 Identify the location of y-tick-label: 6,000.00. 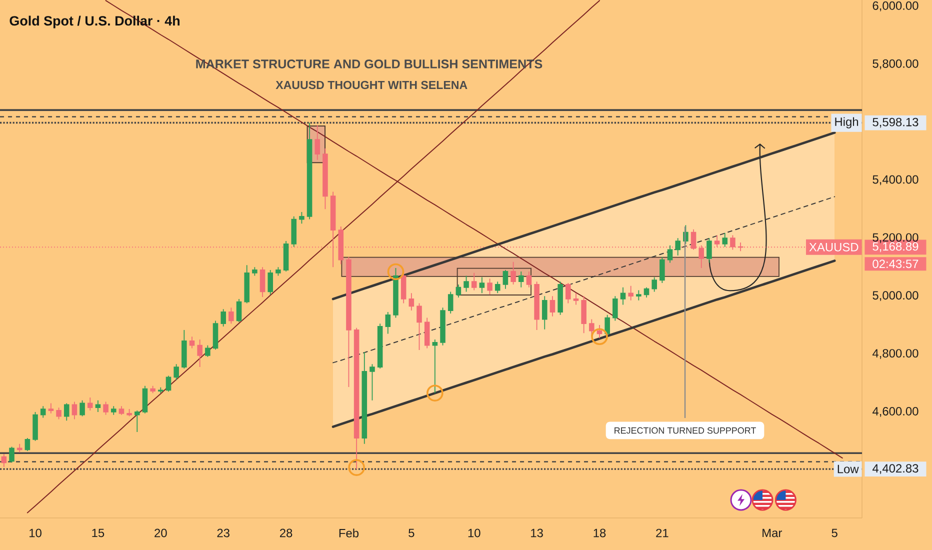
(895, 6).